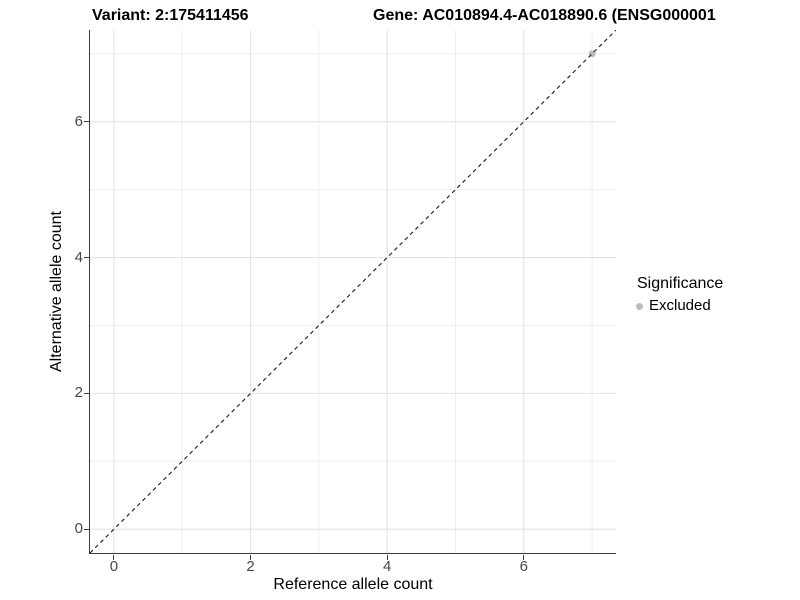 This screenshot has width=800, height=600. What do you see at coordinates (705, 294) in the screenshot?
I see `legend: Significance Excluded` at bounding box center [705, 294].